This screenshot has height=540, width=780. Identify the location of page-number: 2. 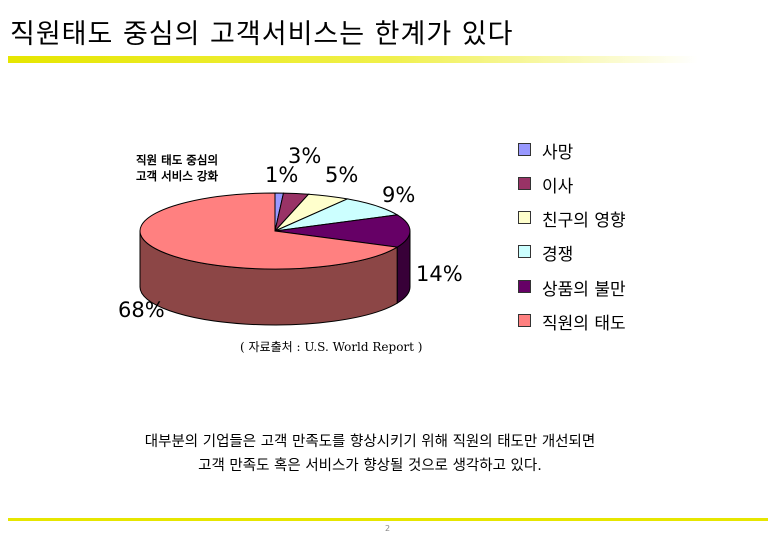
(388, 528).